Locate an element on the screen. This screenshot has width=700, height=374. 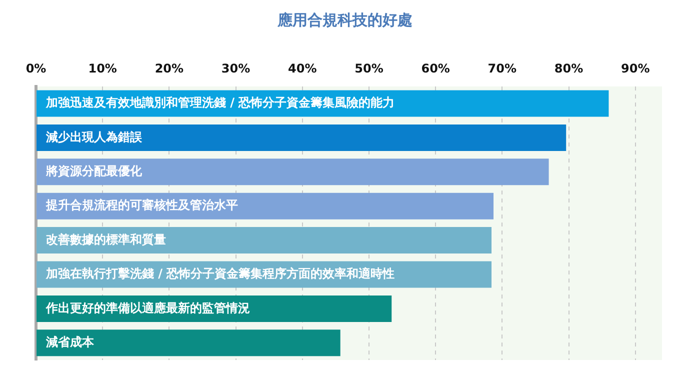
x-tick-label: 20% is located at coordinates (169, 68).